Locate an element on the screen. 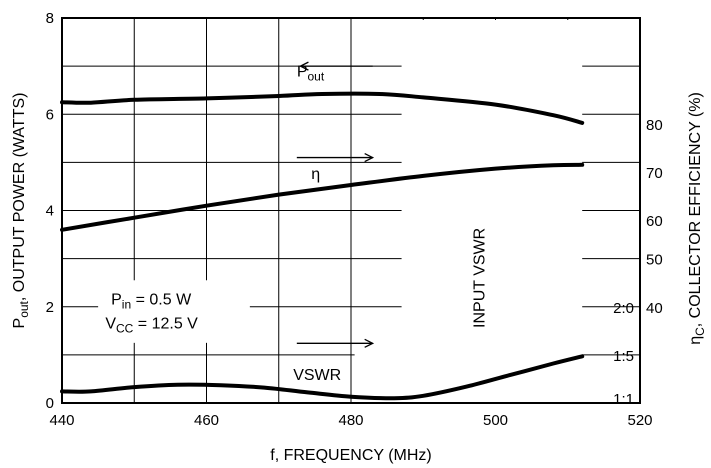 This screenshot has width=711, height=468. y-tick-label-right: 60 is located at coordinates (654, 221).